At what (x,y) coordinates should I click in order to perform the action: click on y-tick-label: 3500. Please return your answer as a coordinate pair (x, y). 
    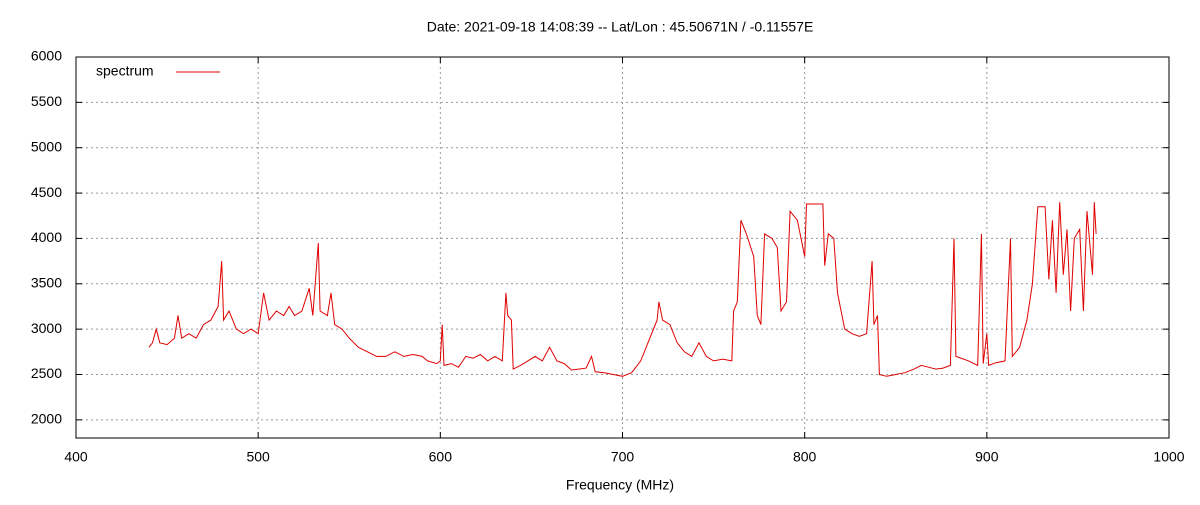
    Looking at the image, I should click on (46, 282).